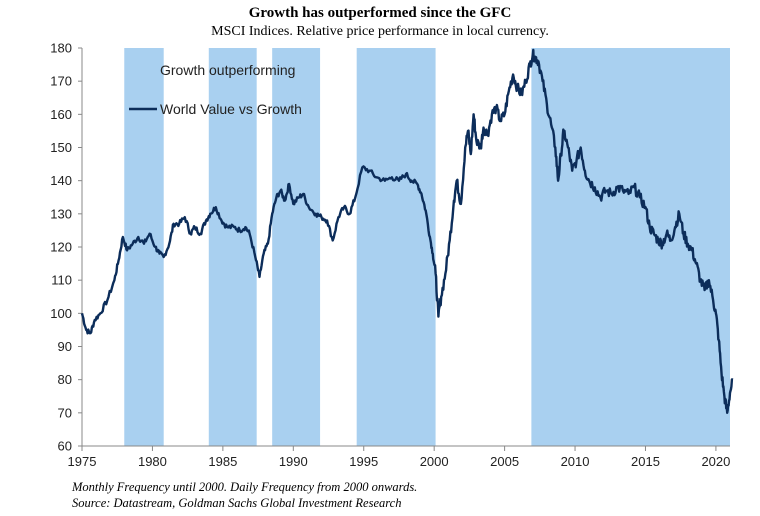 Image resolution: width=760 pixels, height=516 pixels. I want to click on y-tick-label: 110, so click(61, 280).